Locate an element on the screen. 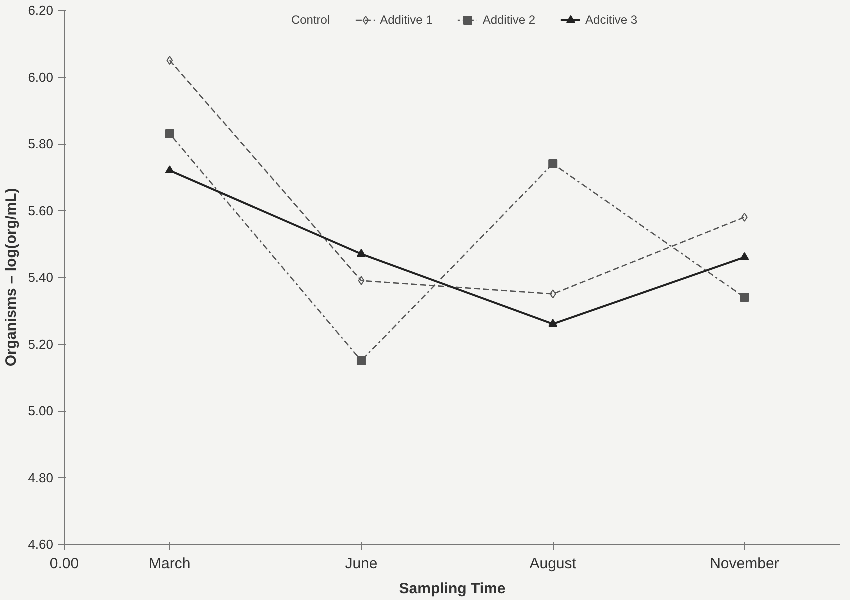 This screenshot has height=608, width=861. y-tick-label: 5.20 is located at coordinates (41, 344).